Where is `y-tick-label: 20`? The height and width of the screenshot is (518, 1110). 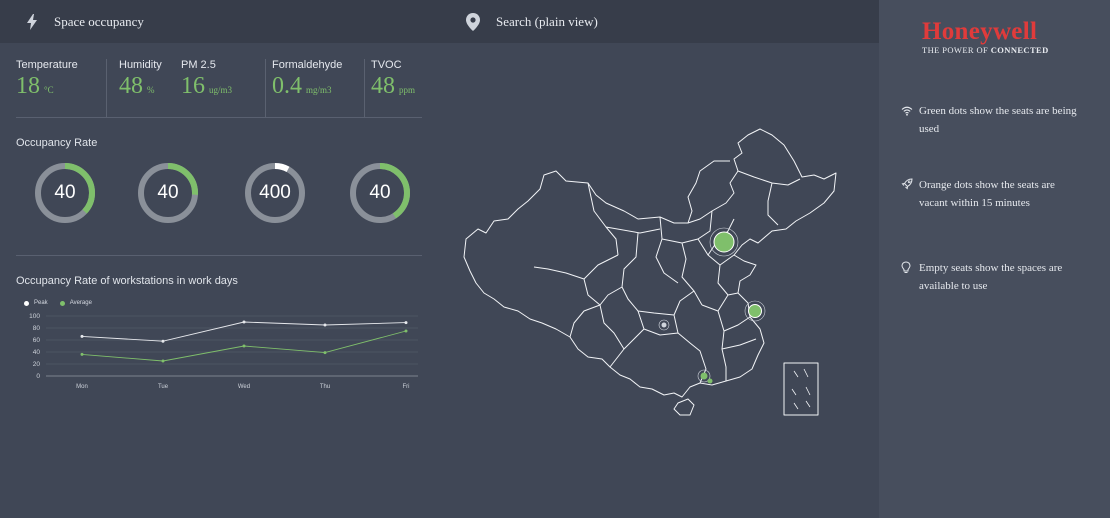 y-tick-label: 20 is located at coordinates (37, 364).